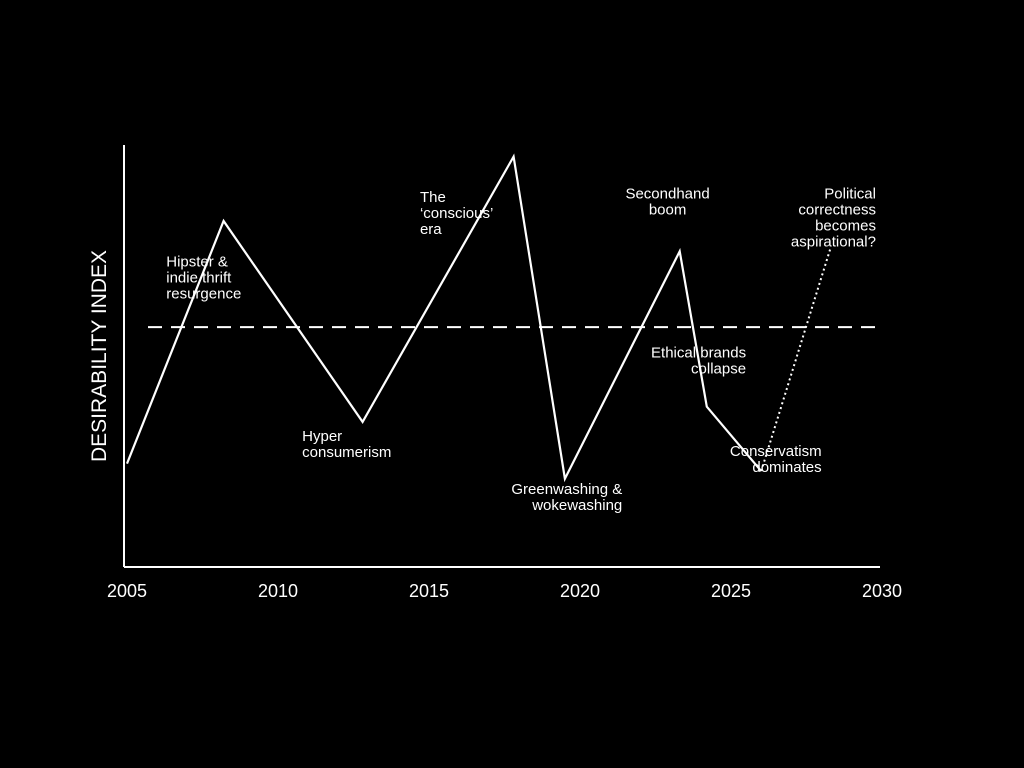 The width and height of the screenshot is (1024, 768). I want to click on x-tick-label: 2030, so click(882, 591).